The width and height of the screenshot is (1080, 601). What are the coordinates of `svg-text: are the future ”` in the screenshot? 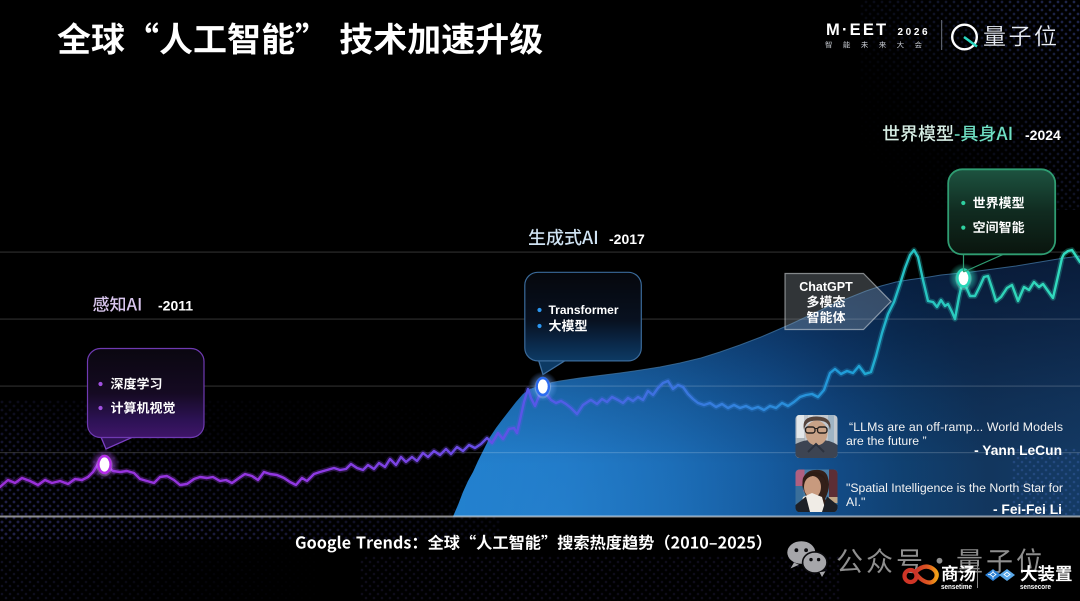 It's located at (886, 441).